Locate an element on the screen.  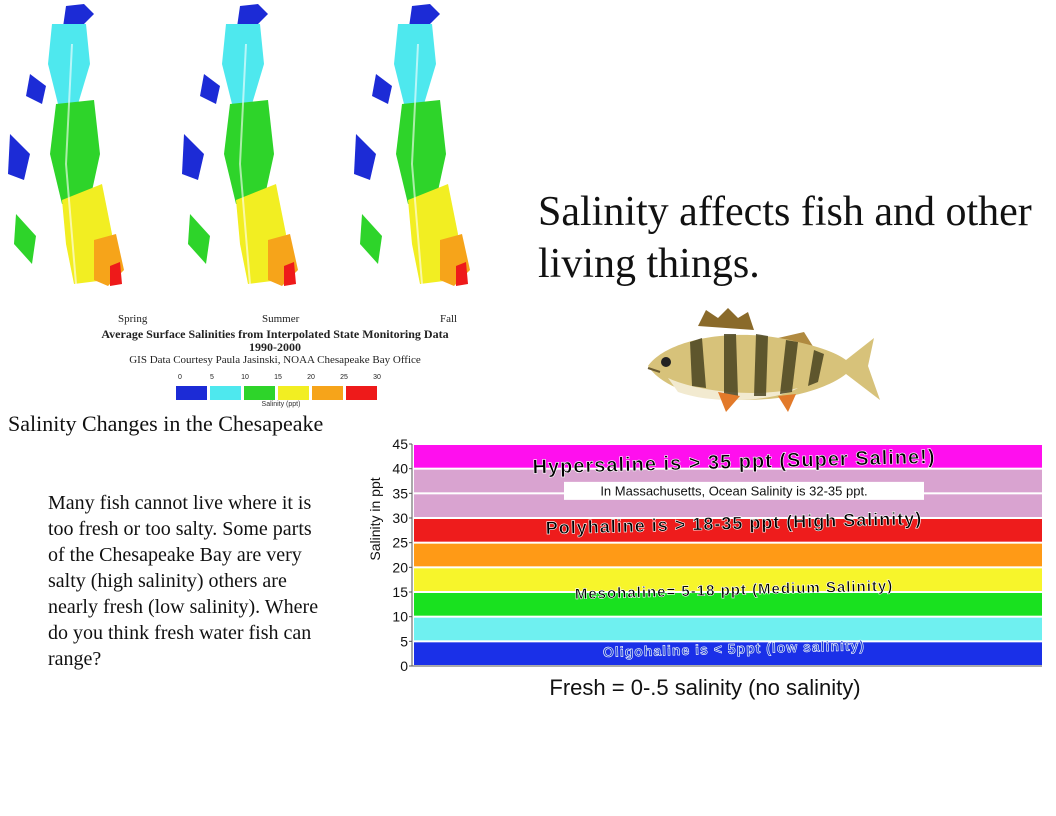
map-legend-tick: 30 is located at coordinates (377, 377).